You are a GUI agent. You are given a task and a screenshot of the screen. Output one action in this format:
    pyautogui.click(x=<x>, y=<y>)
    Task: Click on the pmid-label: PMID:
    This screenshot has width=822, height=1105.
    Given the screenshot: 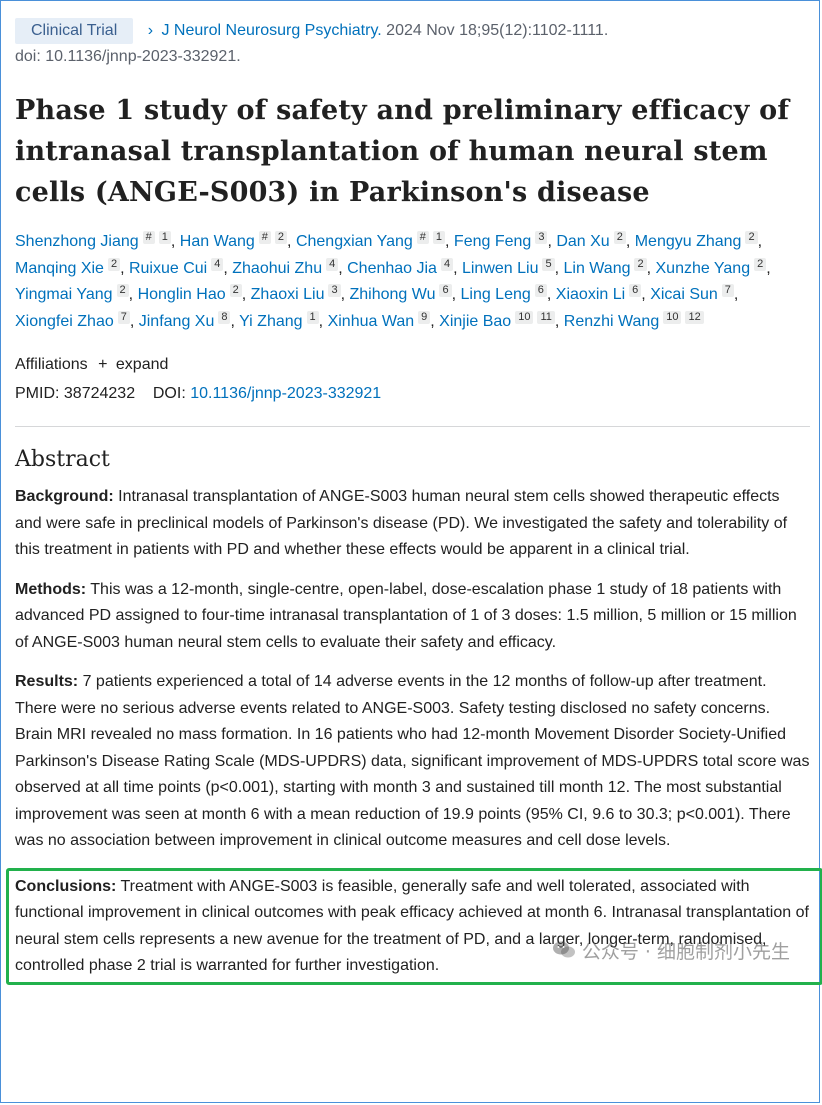 What is the action you would take?
    pyautogui.click(x=37, y=393)
    